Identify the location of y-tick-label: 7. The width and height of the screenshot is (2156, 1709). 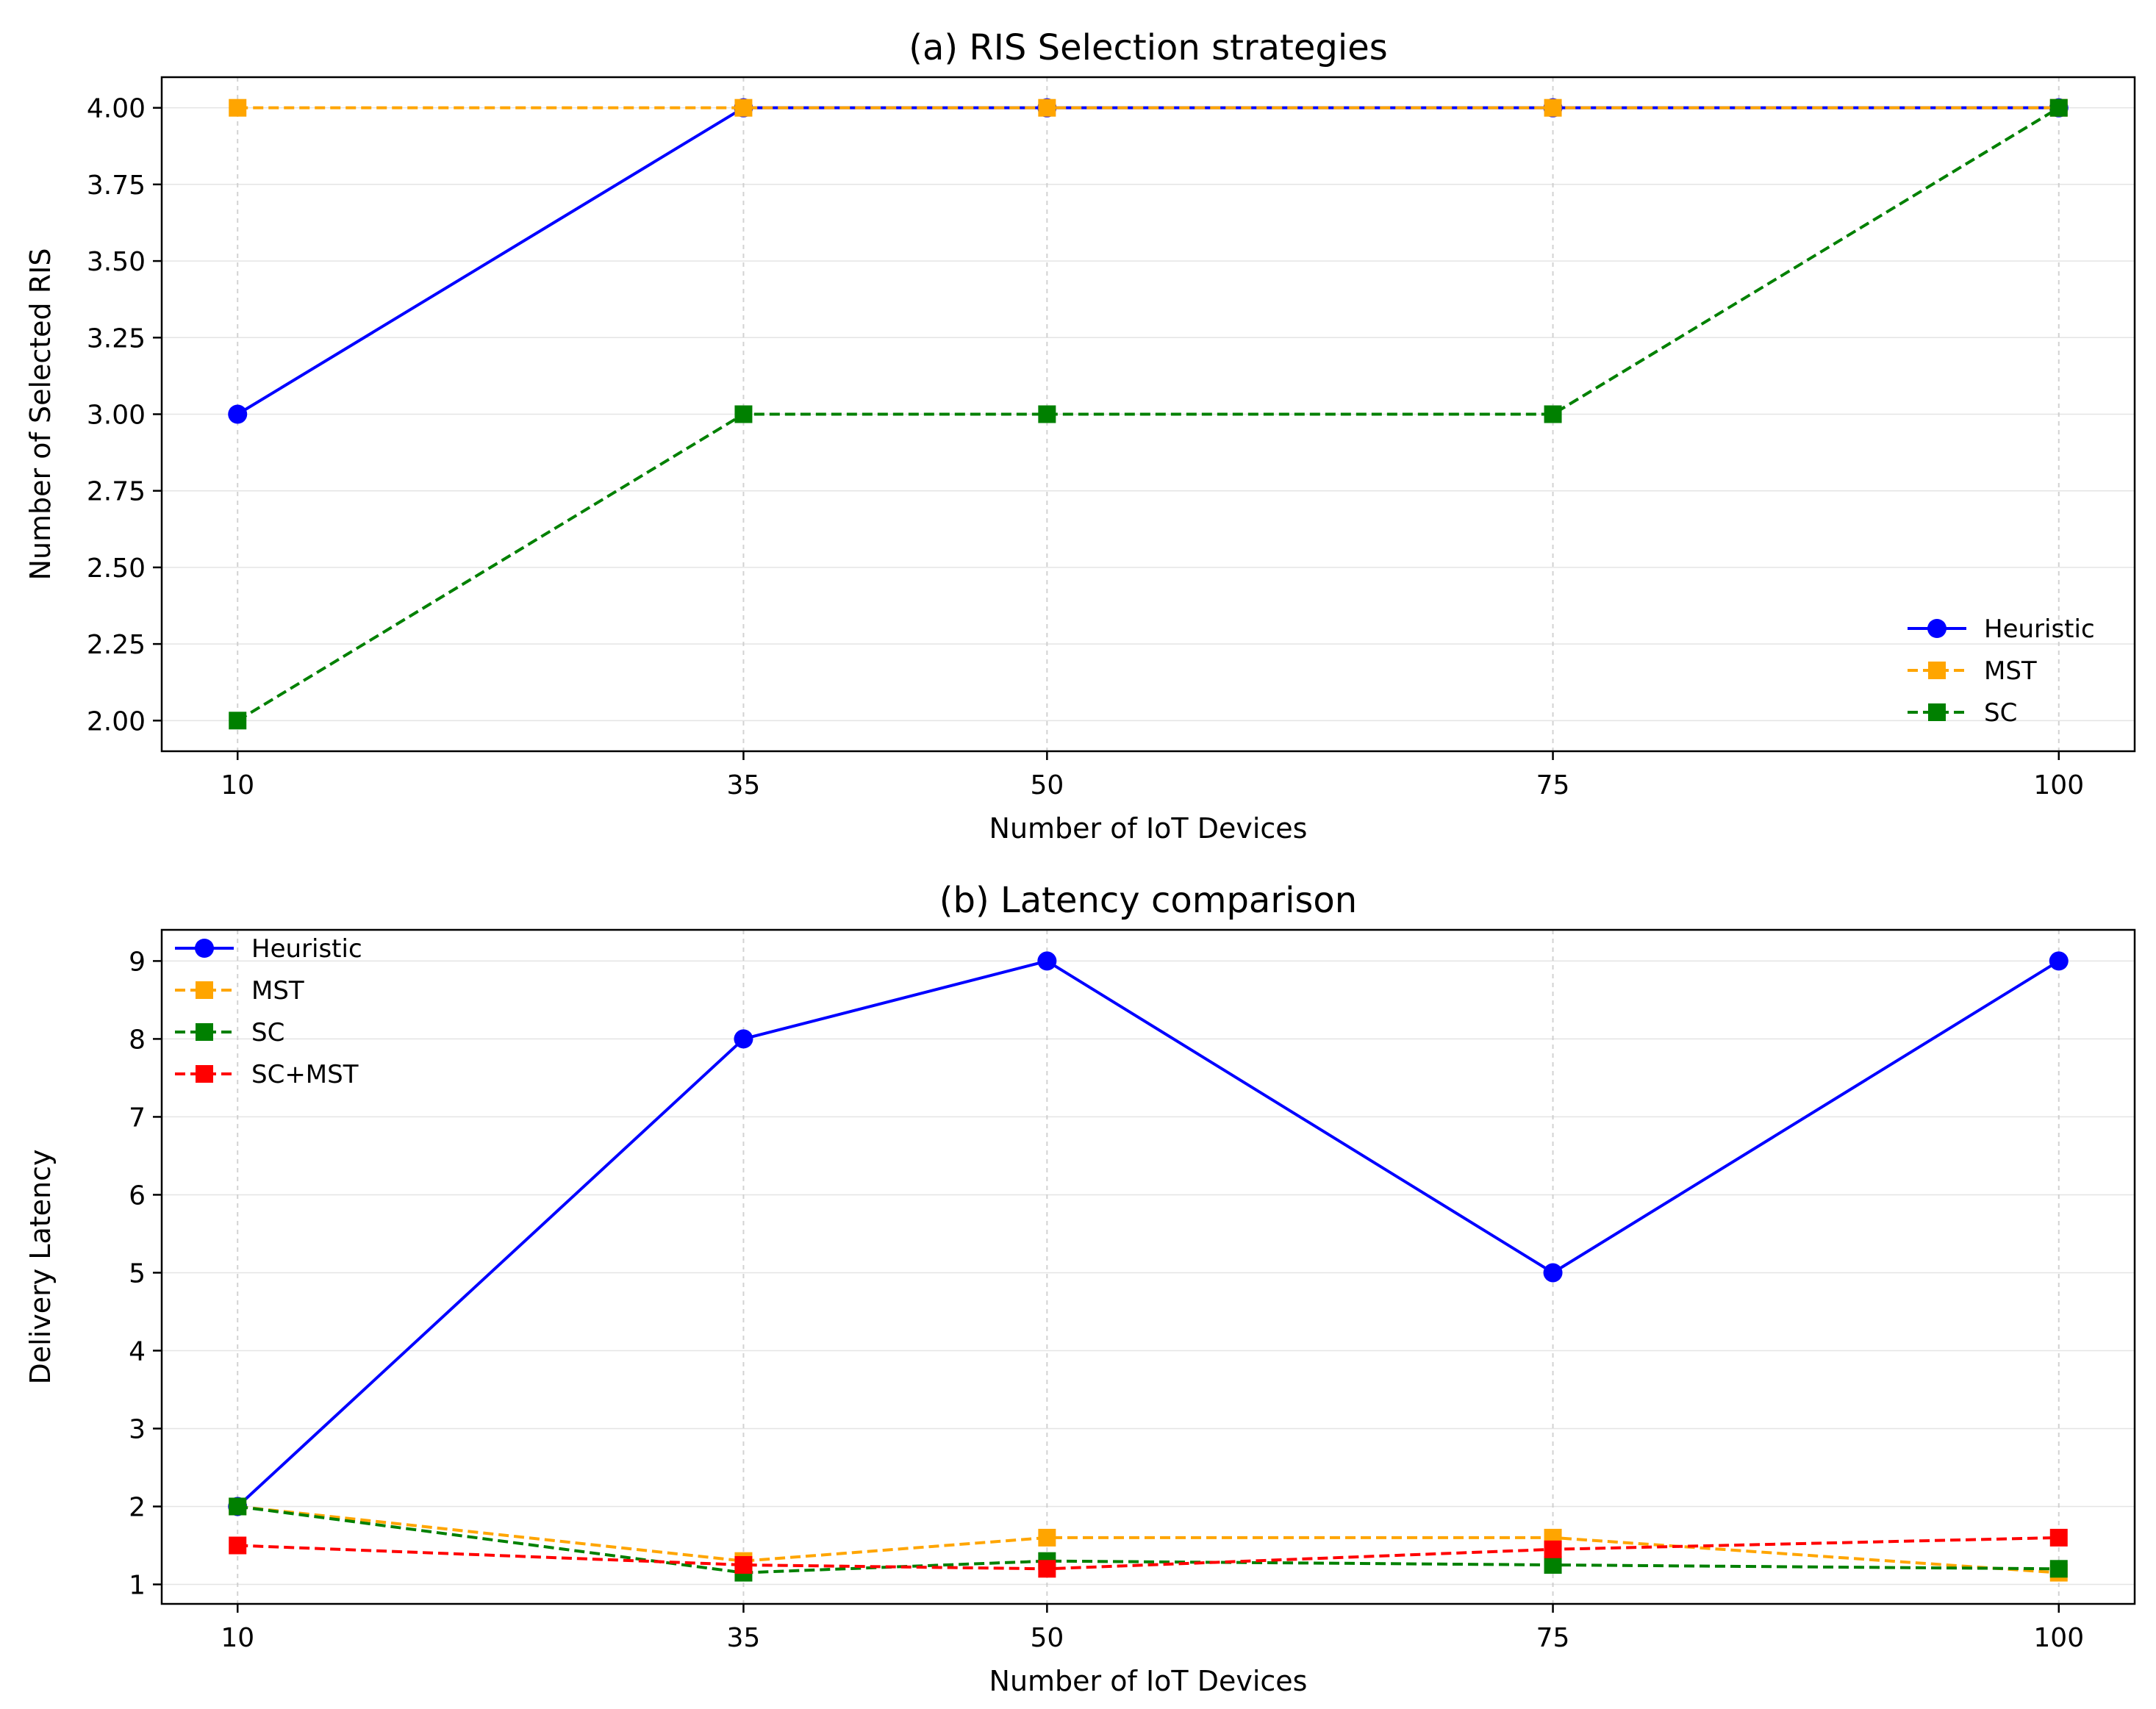
(138, 1118).